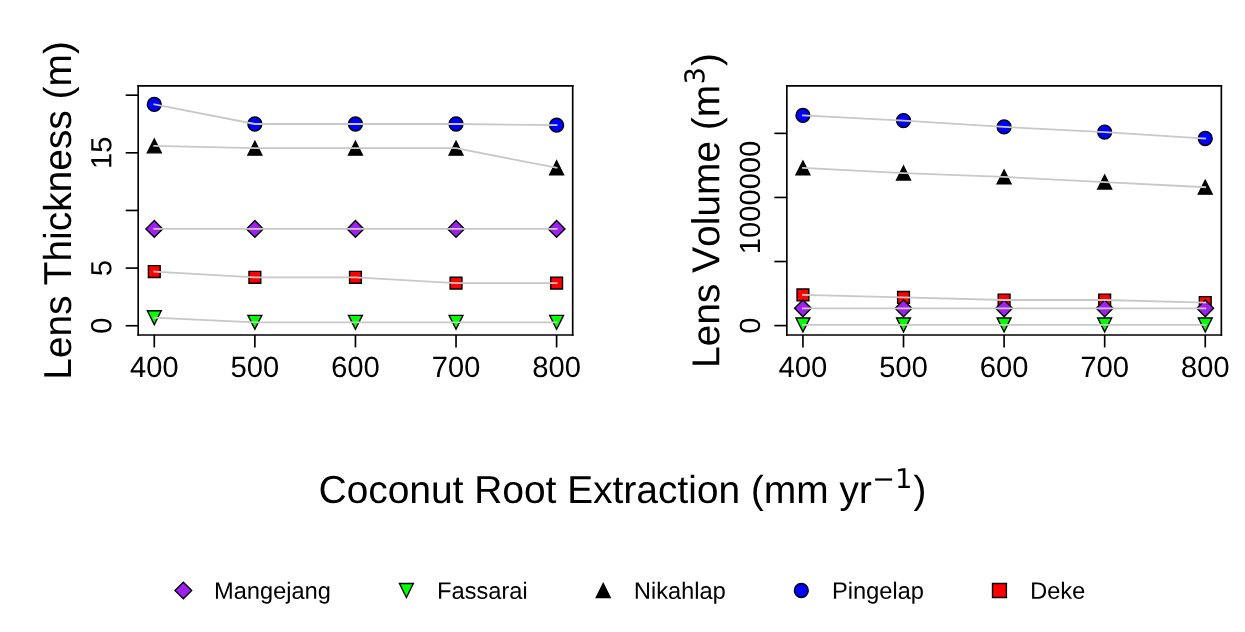 The height and width of the screenshot is (632, 1245). What do you see at coordinates (483, 590) in the screenshot?
I see `legend-label: Fassarai` at bounding box center [483, 590].